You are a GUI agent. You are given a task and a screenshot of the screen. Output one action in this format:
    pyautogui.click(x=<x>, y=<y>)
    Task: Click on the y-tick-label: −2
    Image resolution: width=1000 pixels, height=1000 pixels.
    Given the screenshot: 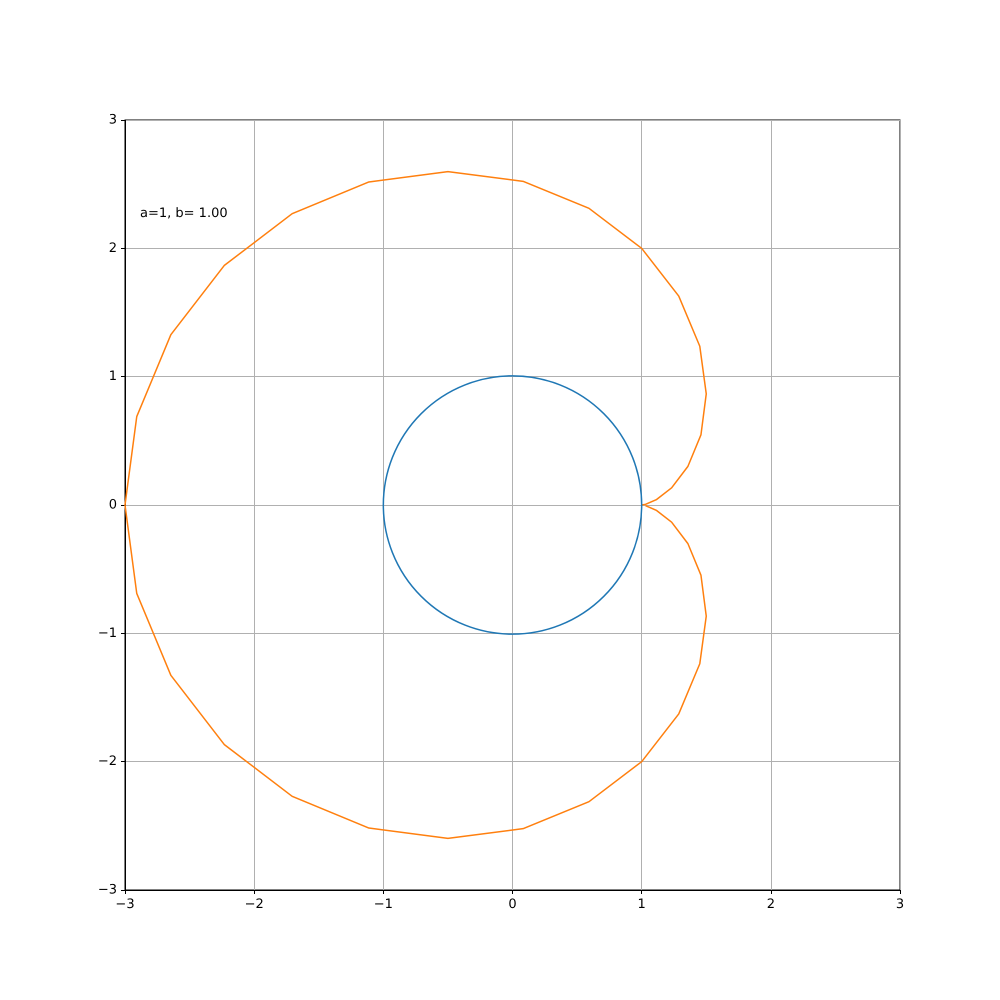 What is the action you would take?
    pyautogui.click(x=107, y=762)
    